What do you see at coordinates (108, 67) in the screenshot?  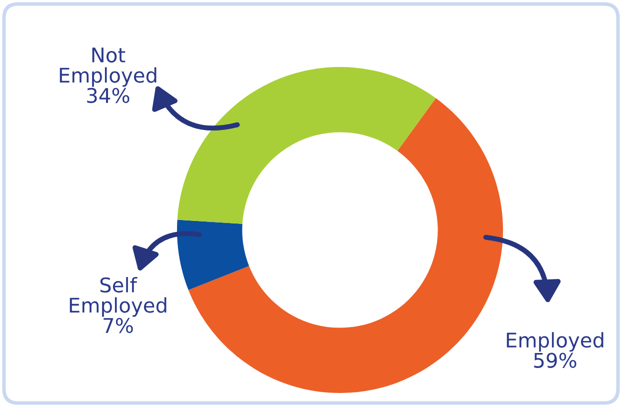 I see `slice-label: Not Employed` at bounding box center [108, 67].